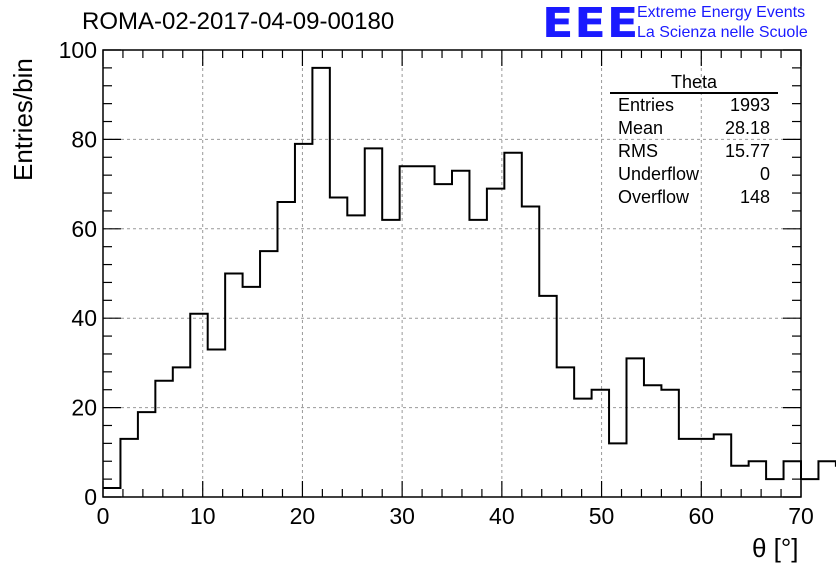 The height and width of the screenshot is (572, 836). I want to click on stats-value: 148, so click(754, 197).